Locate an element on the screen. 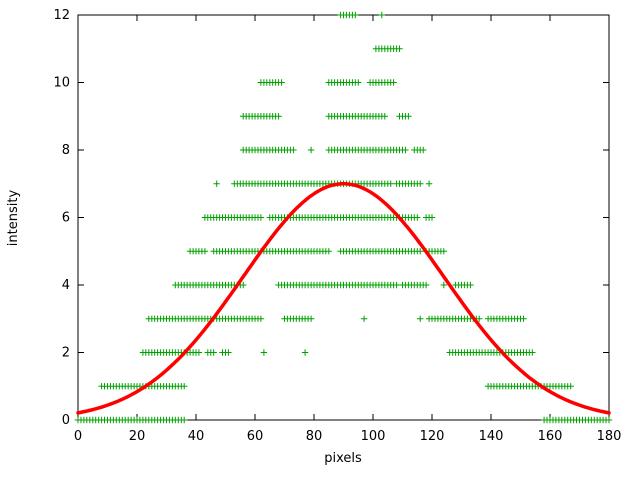 The width and height of the screenshot is (640, 484). x-tick-label: 60 is located at coordinates (255, 436).